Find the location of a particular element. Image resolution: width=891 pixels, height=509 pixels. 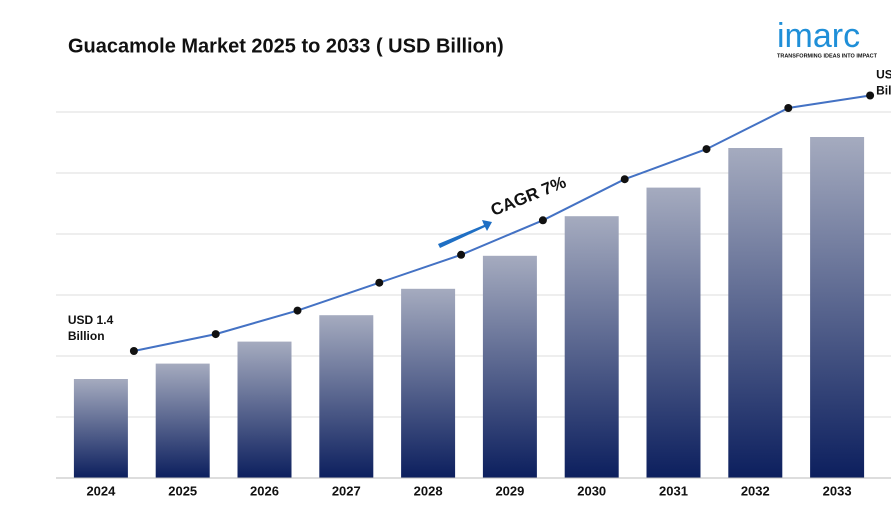

x-tick-label: 2028 is located at coordinates (428, 490).